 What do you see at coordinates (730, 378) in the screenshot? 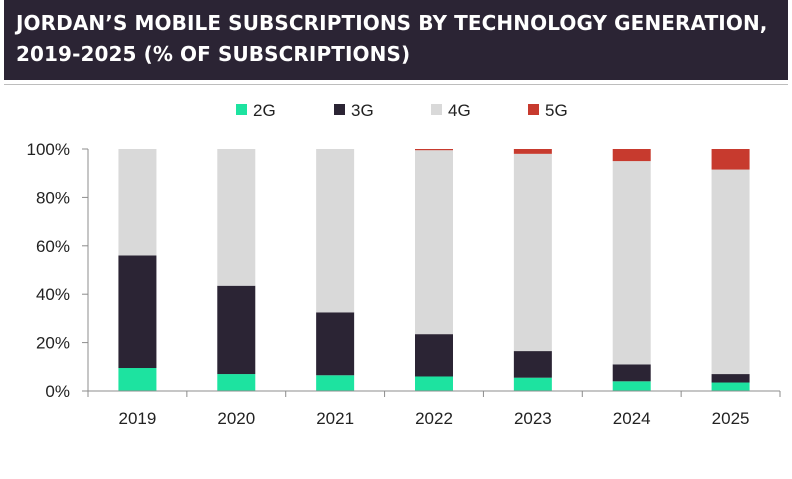
I see `bar-segment-3g-2025` at bounding box center [730, 378].